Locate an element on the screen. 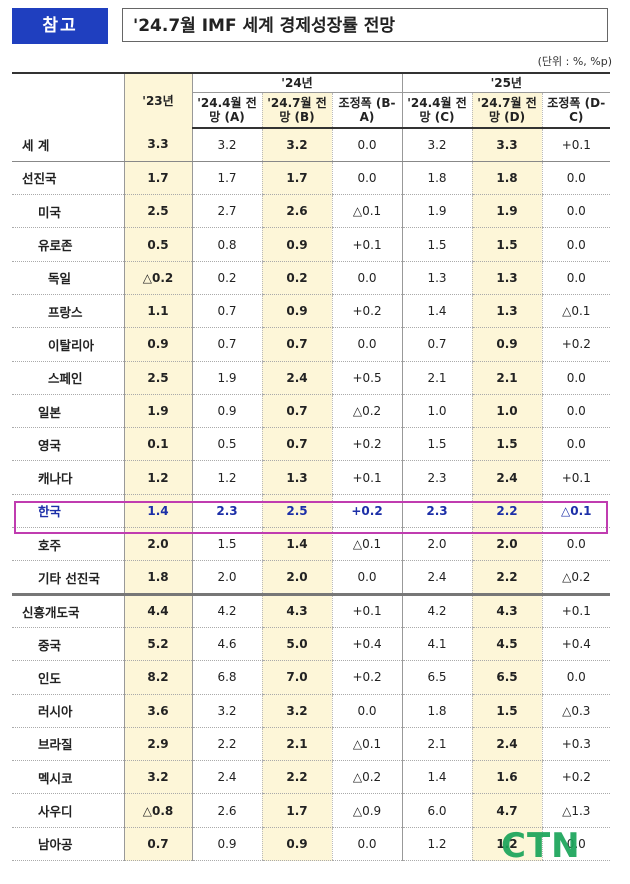  country-header is located at coordinates (68, 100).